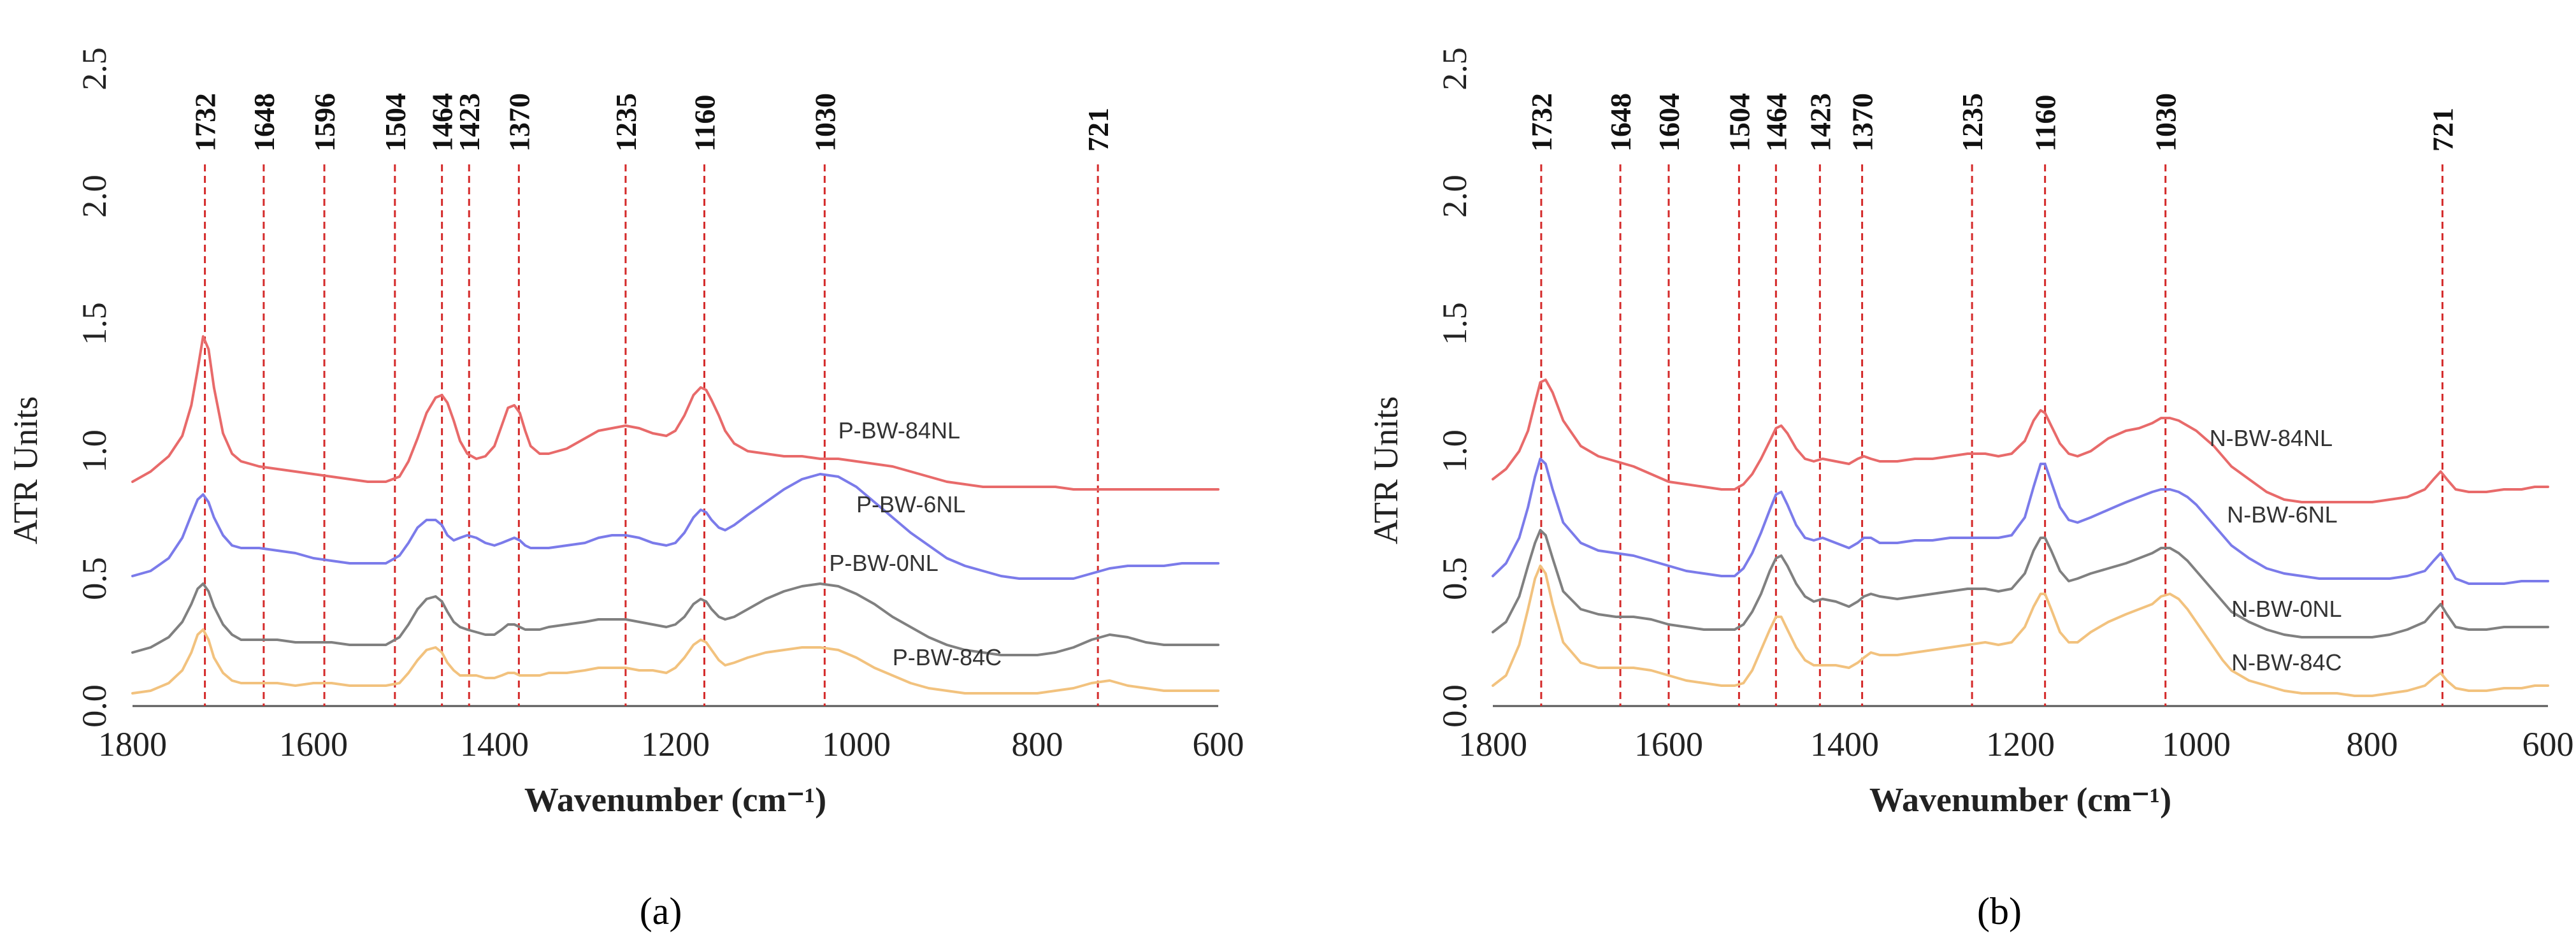  What do you see at coordinates (1999, 911) in the screenshot?
I see `panel-caption: (b)` at bounding box center [1999, 911].